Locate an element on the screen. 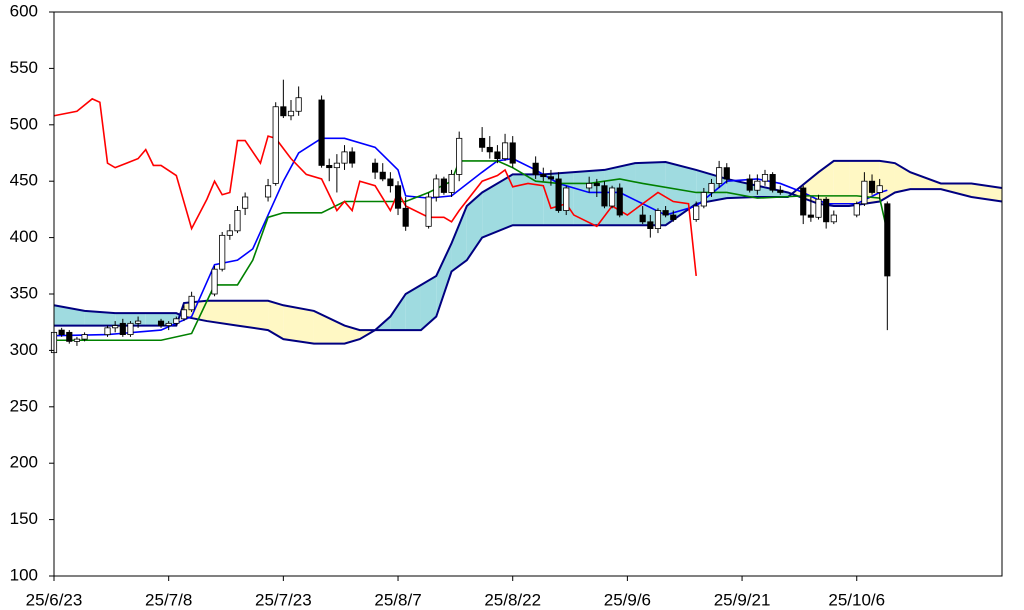 Image resolution: width=1024 pixels, height=610 pixels. y-tick-label: 450 is located at coordinates (24, 180).